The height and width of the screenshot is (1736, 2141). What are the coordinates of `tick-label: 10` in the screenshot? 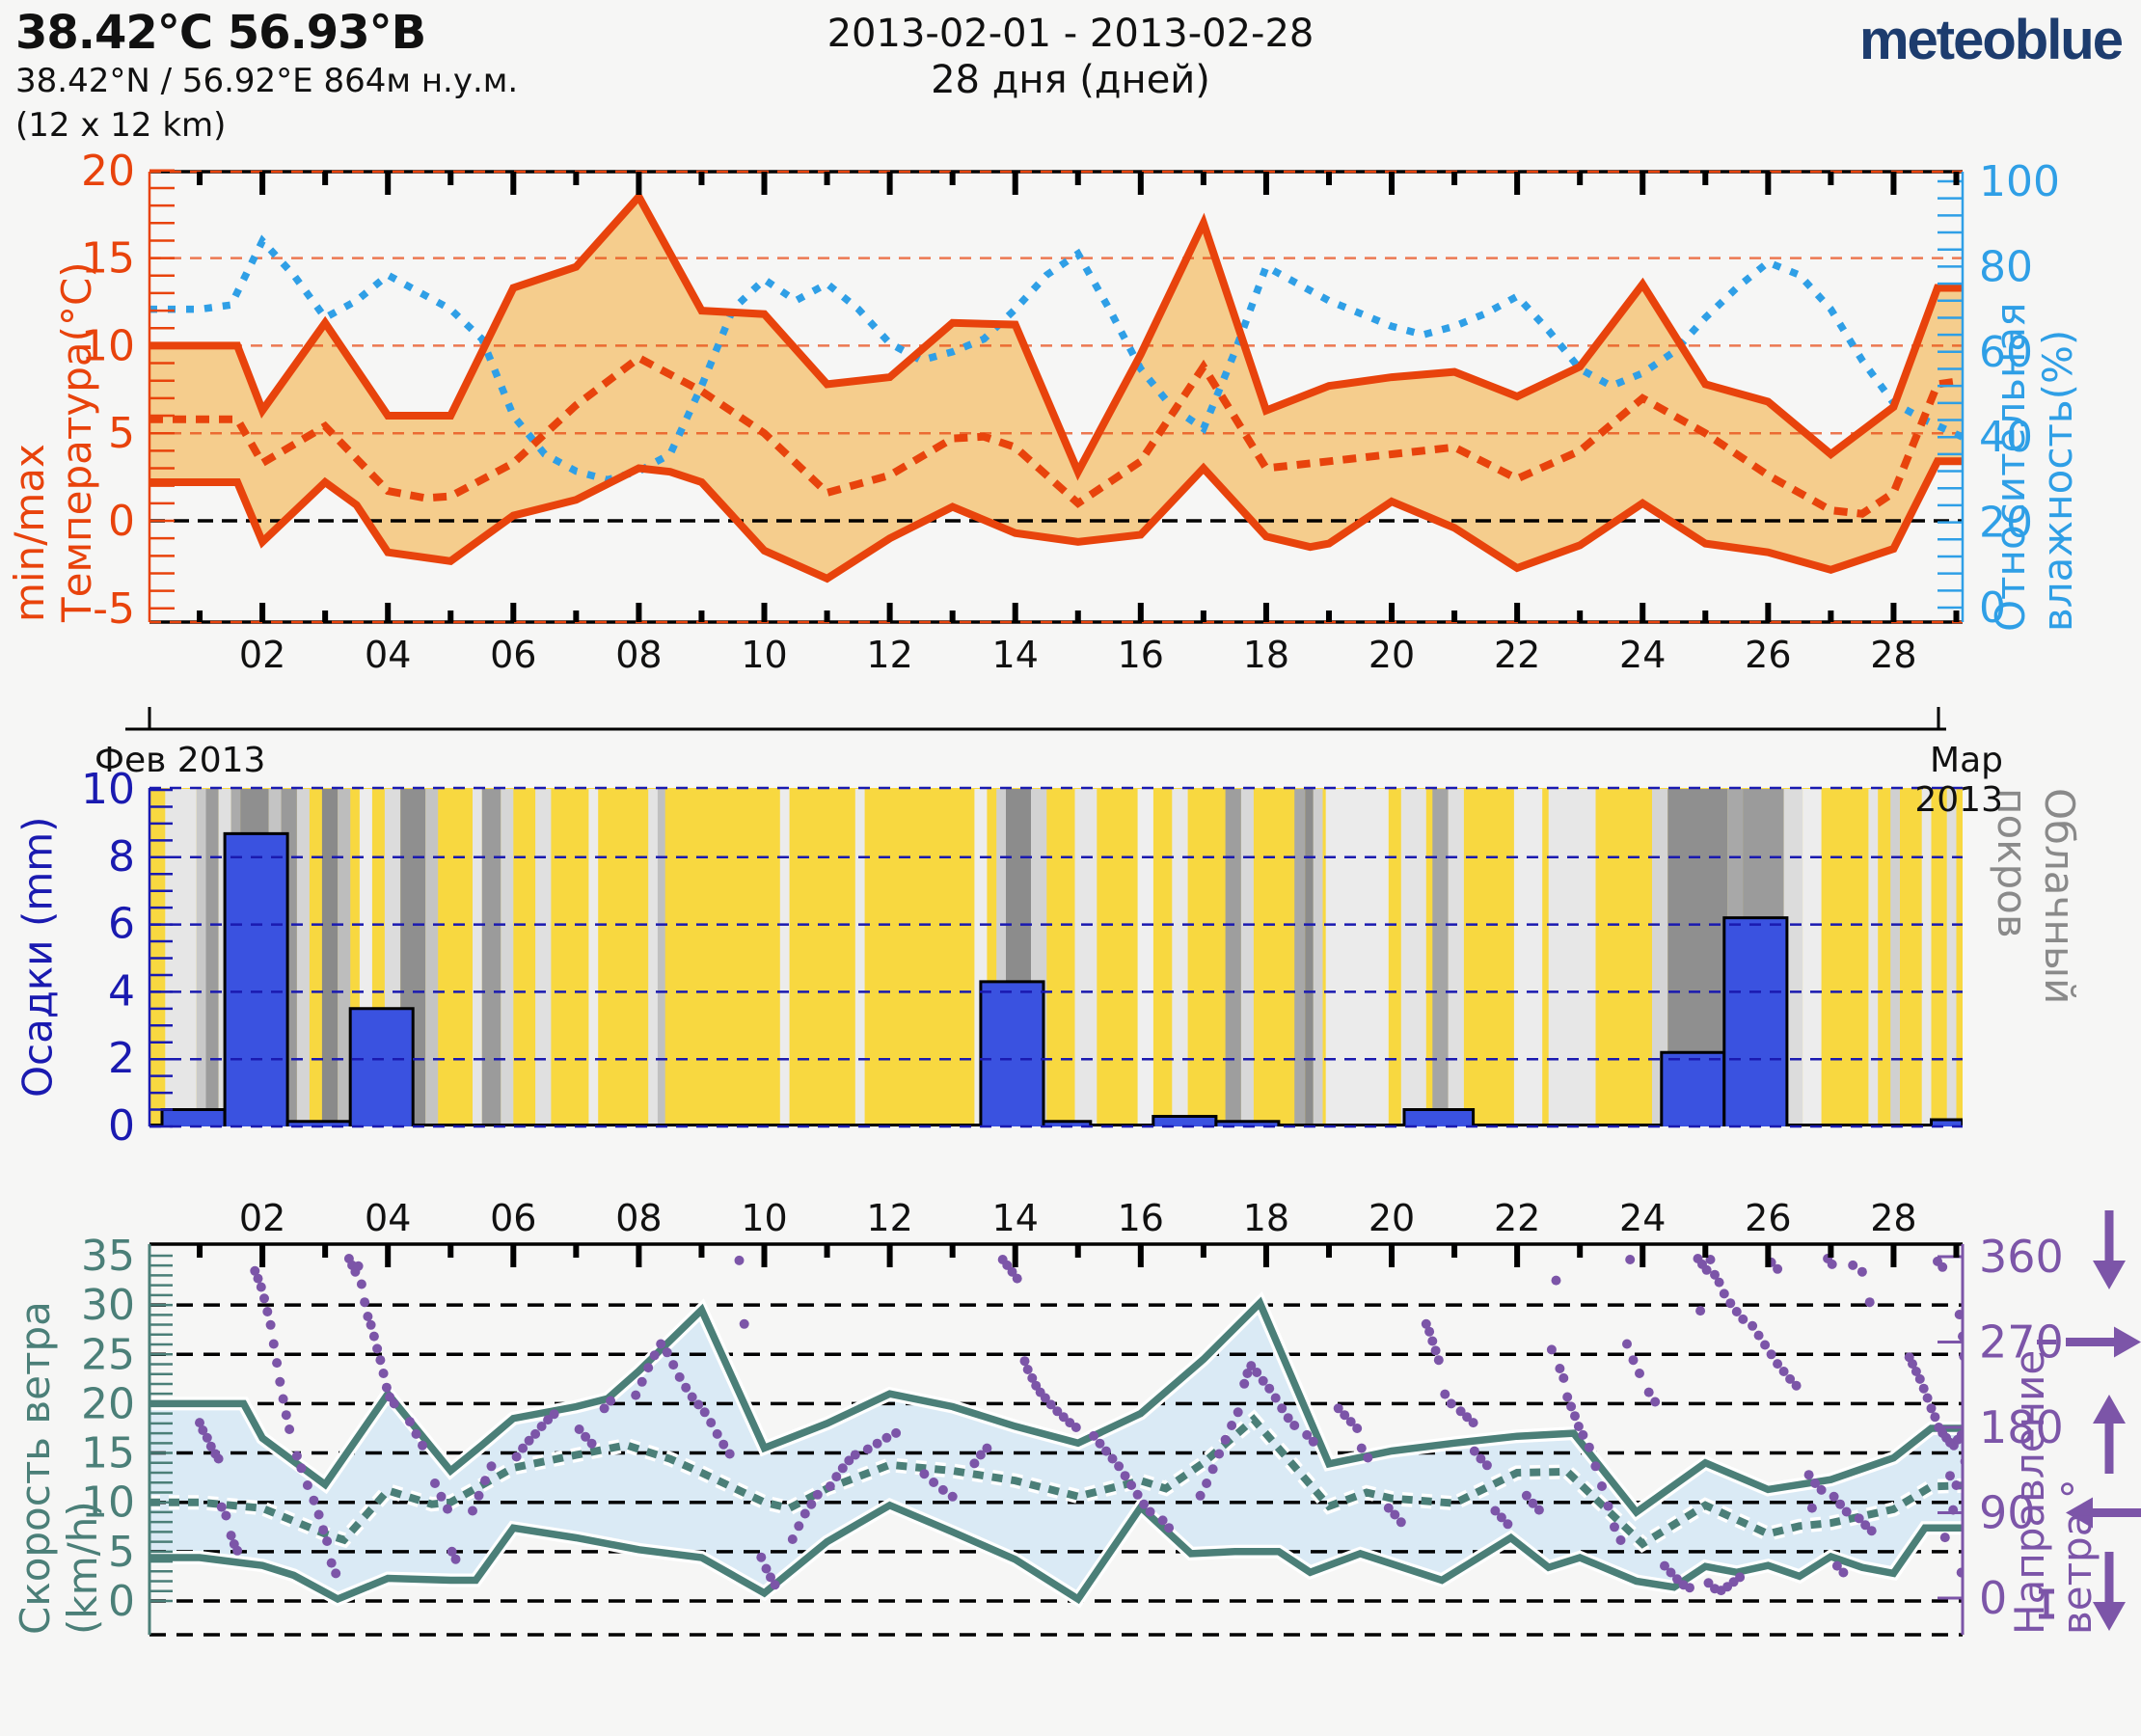 It's located at (764, 655).